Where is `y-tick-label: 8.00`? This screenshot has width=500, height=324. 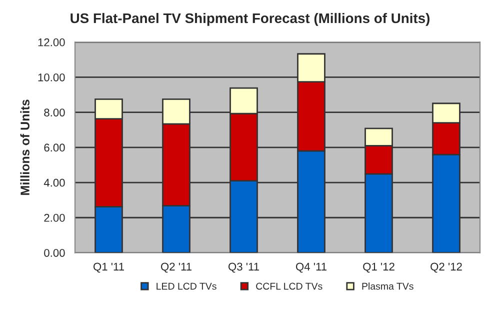
y-tick-label: 8.00 is located at coordinates (54, 112).